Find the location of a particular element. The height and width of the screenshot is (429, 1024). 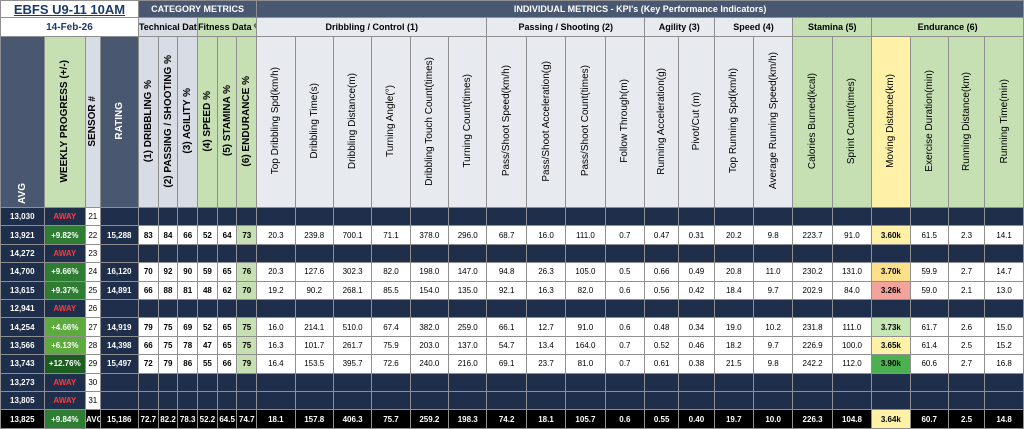

category-header-6: (6) ENDURANCE % is located at coordinates (247, 122).